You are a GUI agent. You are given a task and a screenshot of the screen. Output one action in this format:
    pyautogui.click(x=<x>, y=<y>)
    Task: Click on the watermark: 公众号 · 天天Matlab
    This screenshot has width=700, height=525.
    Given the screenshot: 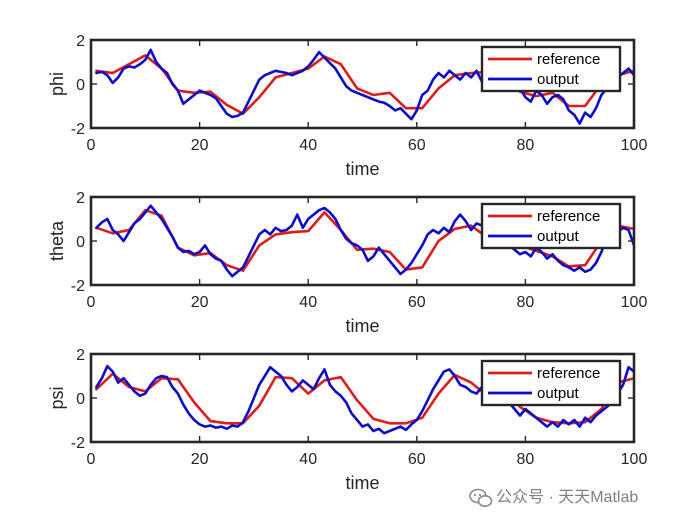 What is the action you would take?
    pyautogui.click(x=553, y=497)
    